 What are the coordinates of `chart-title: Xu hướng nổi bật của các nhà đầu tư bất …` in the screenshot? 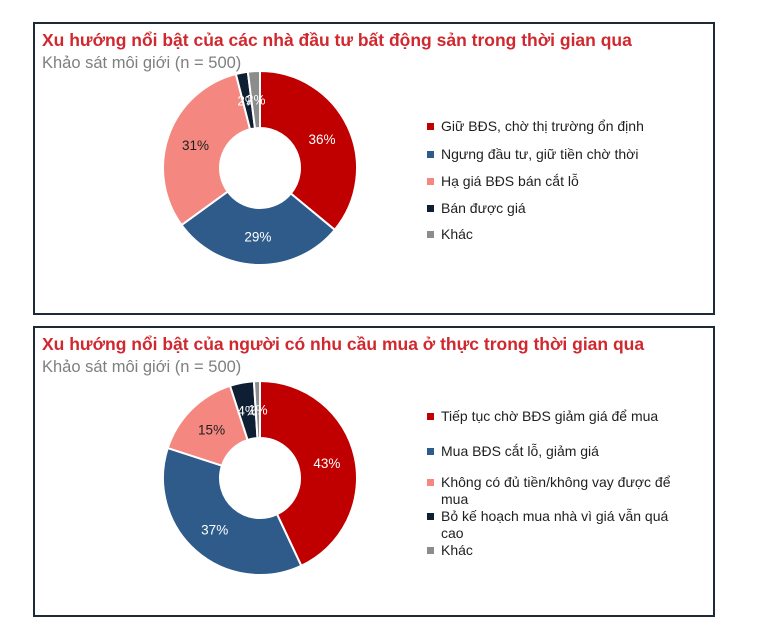 It's located at (337, 40).